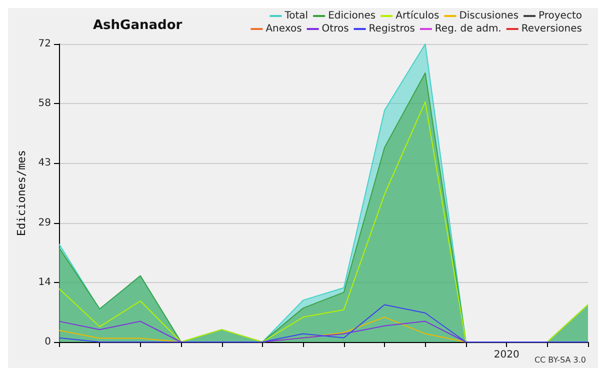 The image size is (600, 370). What do you see at coordinates (44, 163) in the screenshot?
I see `y-tick-label: 43` at bounding box center [44, 163].